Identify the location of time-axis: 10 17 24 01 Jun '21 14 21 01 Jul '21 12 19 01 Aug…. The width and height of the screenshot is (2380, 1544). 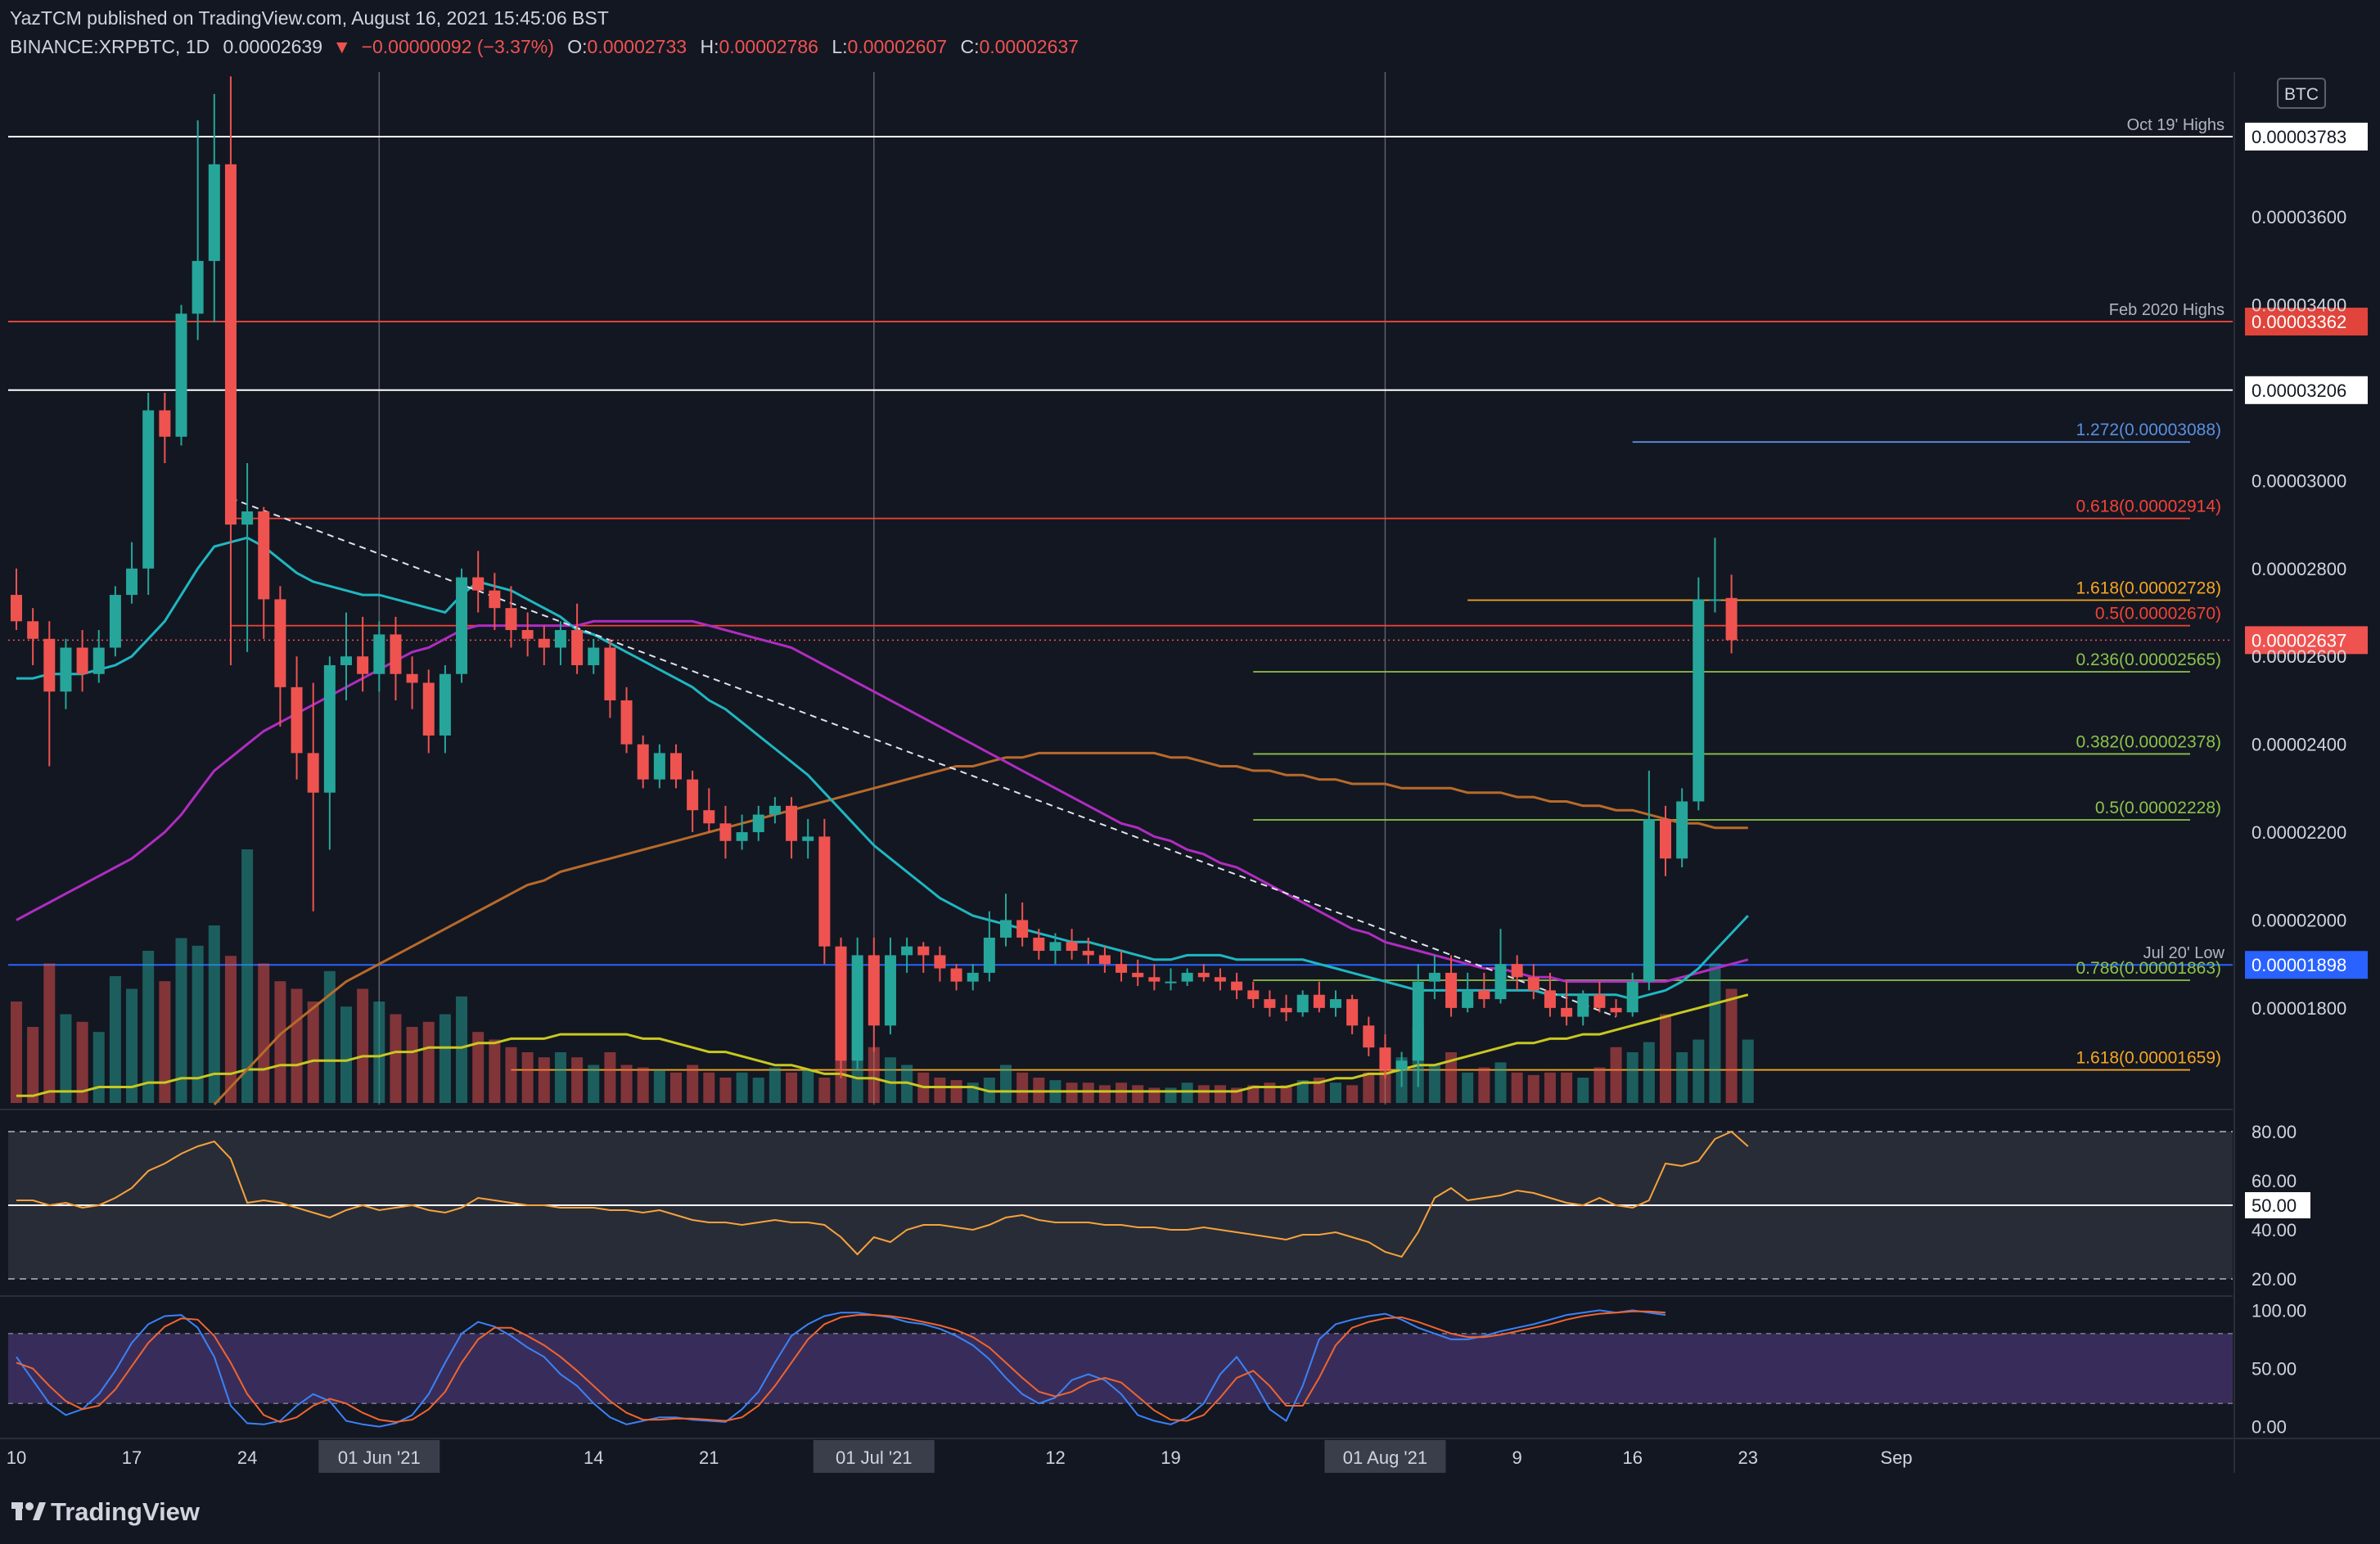
(960, 1456).